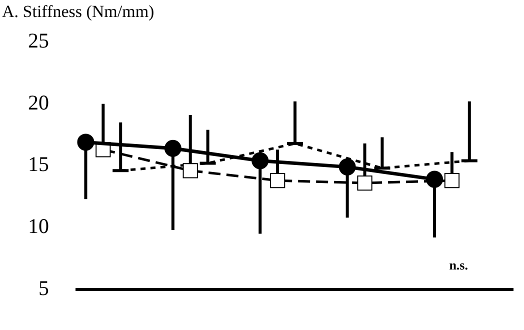  Describe the element at coordinates (38, 164) in the screenshot. I see `y-tick-label: 15` at that location.